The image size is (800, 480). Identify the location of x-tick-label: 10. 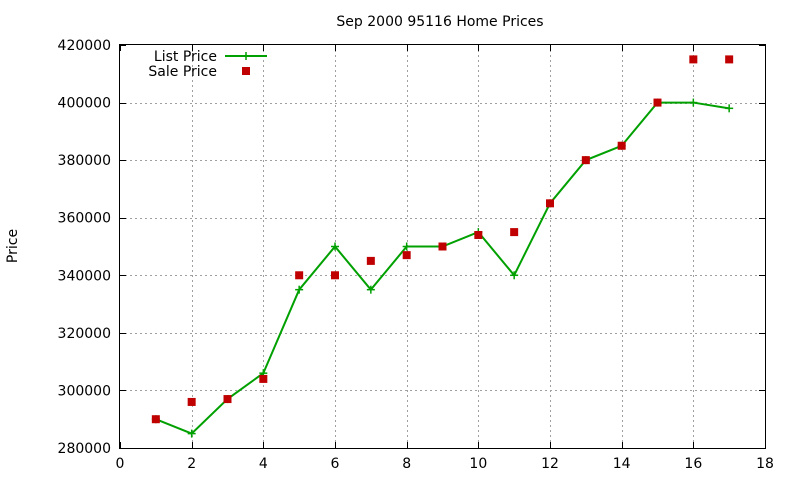
(478, 464).